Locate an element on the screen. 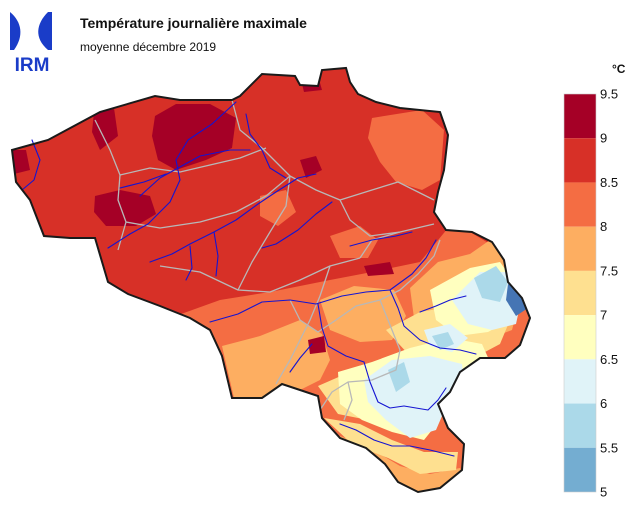  map-subtitle: moyenne décembre 2019 is located at coordinates (148, 47).